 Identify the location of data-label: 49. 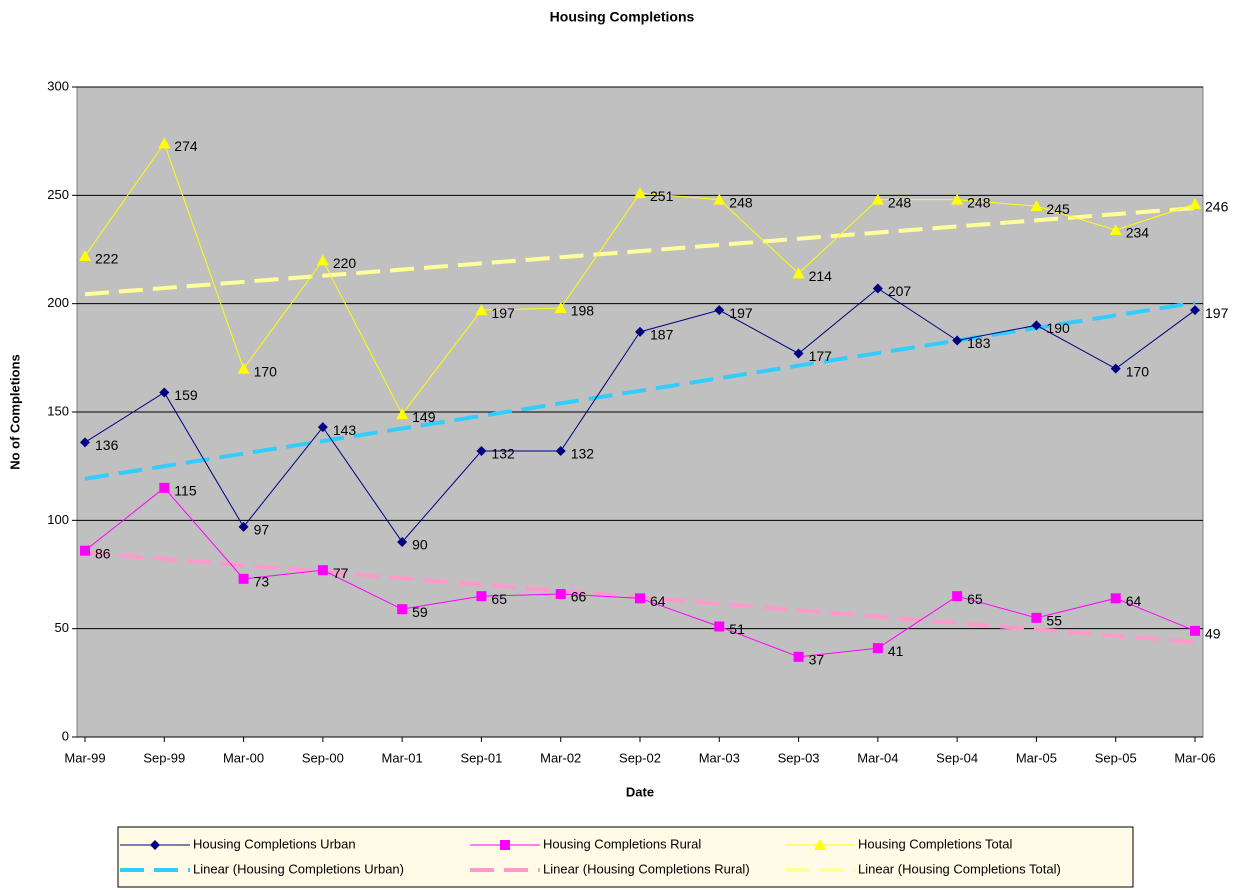
(1213, 634).